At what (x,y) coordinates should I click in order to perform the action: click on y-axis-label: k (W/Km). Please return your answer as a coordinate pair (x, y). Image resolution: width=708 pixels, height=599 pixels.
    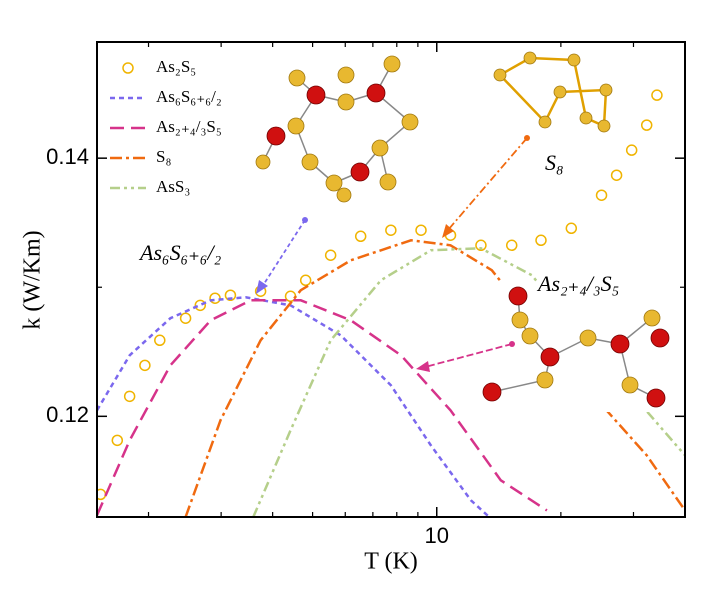
    Looking at the image, I should click on (33, 279).